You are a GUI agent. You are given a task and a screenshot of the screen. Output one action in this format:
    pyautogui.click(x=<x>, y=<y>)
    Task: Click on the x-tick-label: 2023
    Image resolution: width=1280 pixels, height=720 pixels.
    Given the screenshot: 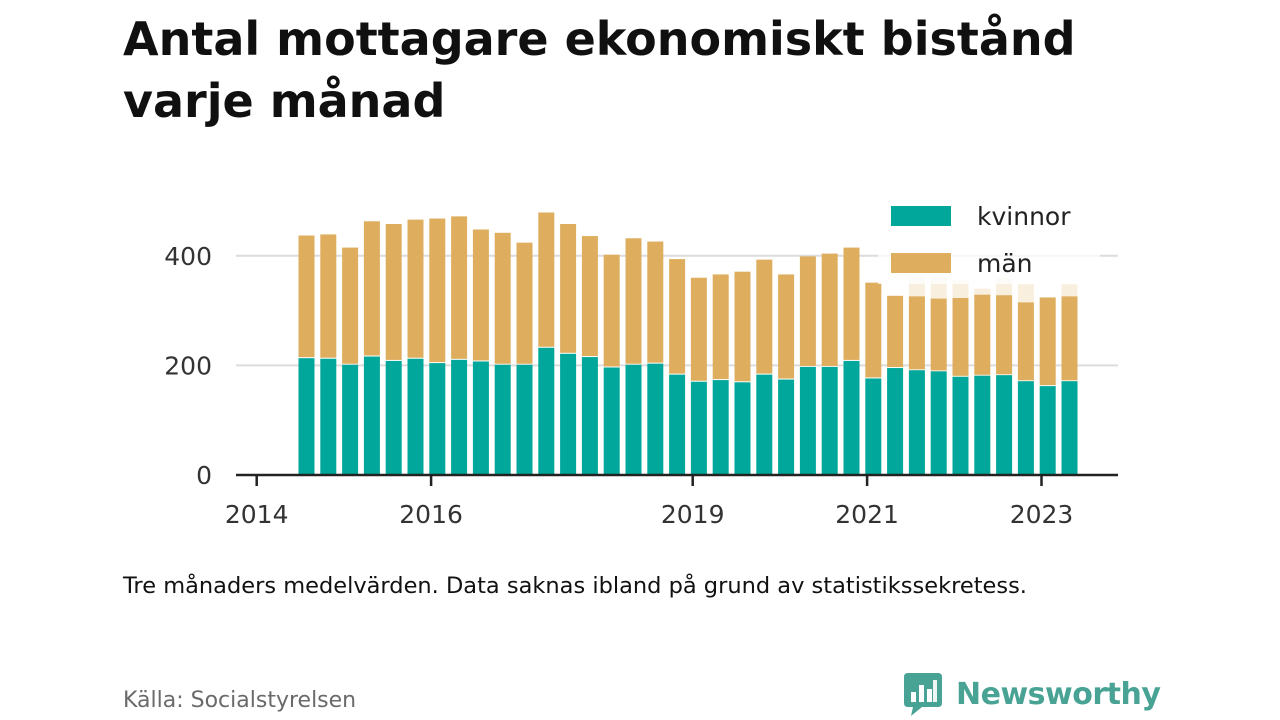 What is the action you would take?
    pyautogui.click(x=1042, y=514)
    